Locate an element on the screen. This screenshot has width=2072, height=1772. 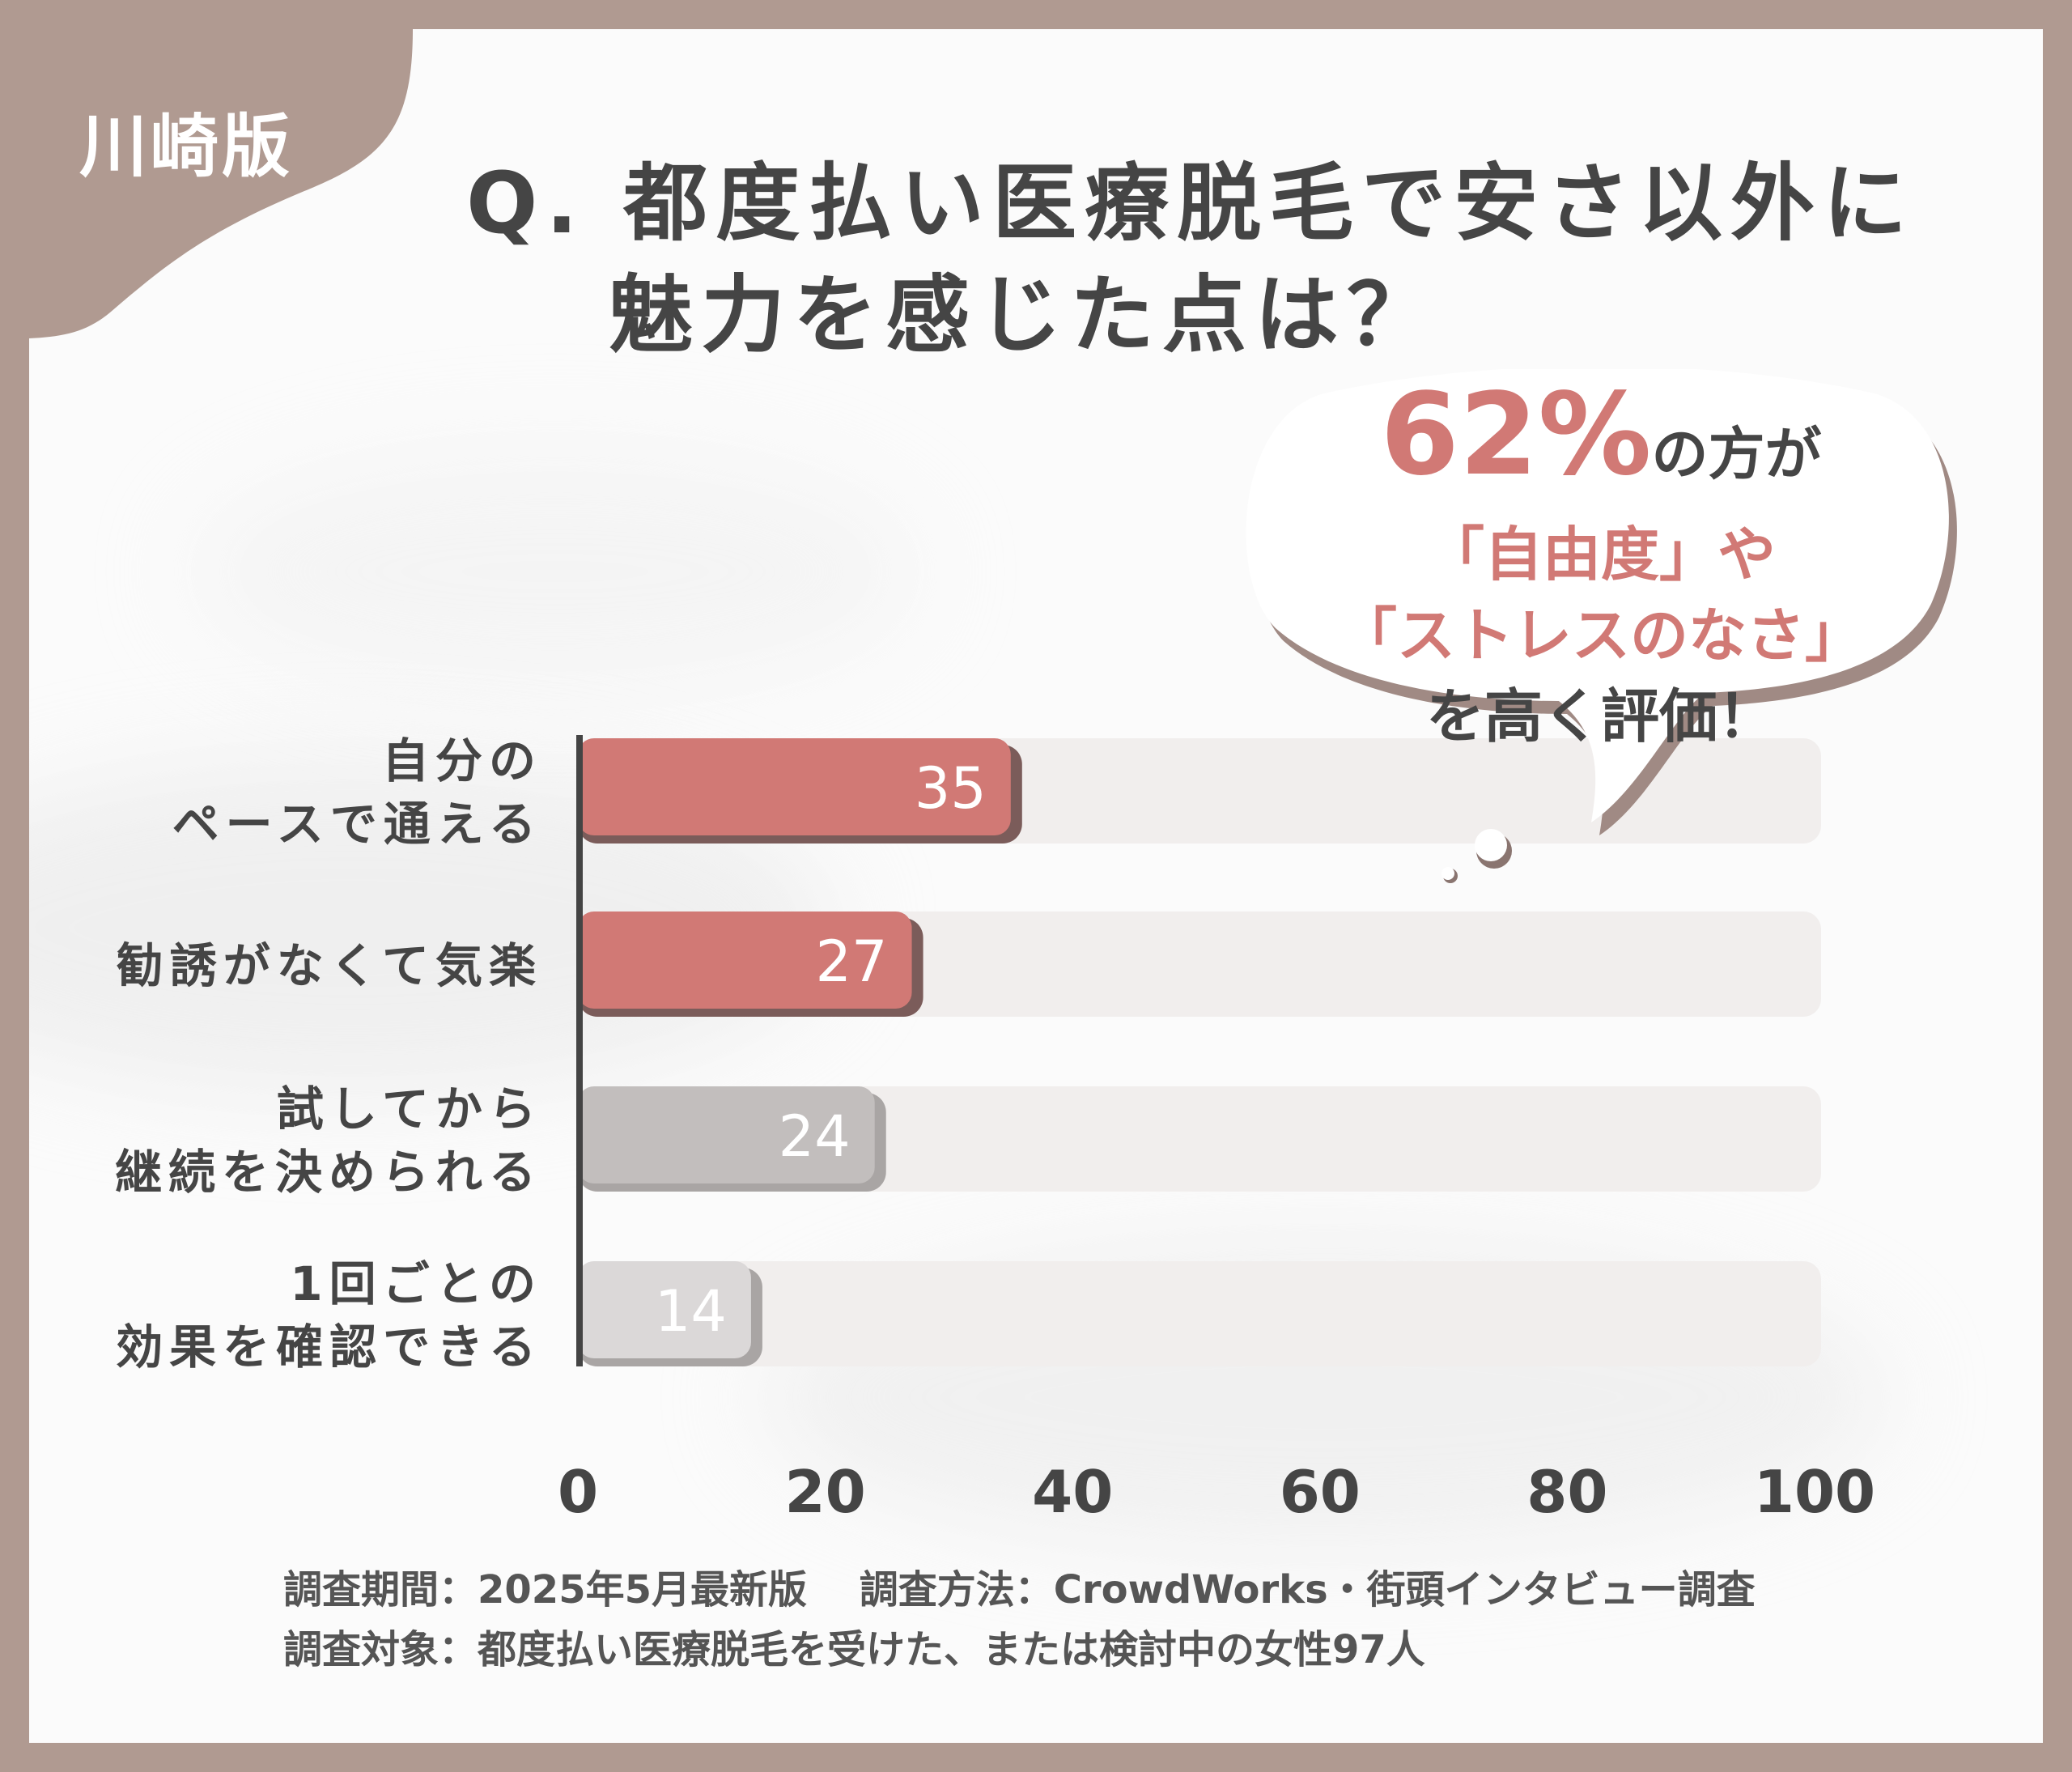
callout-bubble is located at coordinates (1601, 626).